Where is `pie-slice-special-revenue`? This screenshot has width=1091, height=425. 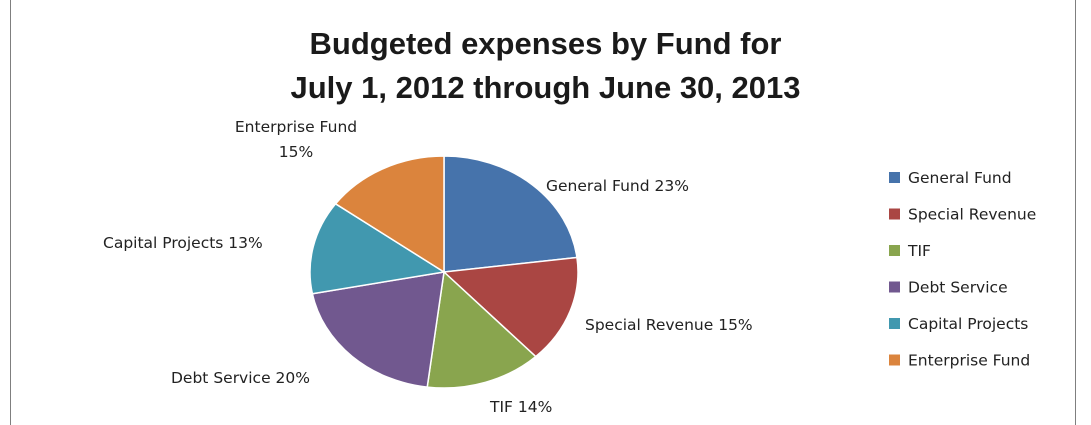 pie-slice-special-revenue is located at coordinates (510, 307).